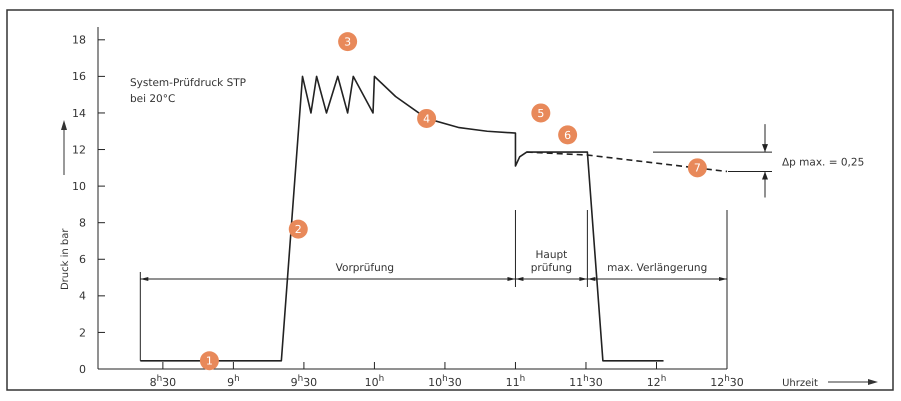 The width and height of the screenshot is (901, 401). Describe the element at coordinates (426, 119) in the screenshot. I see `annotation: 4` at that location.